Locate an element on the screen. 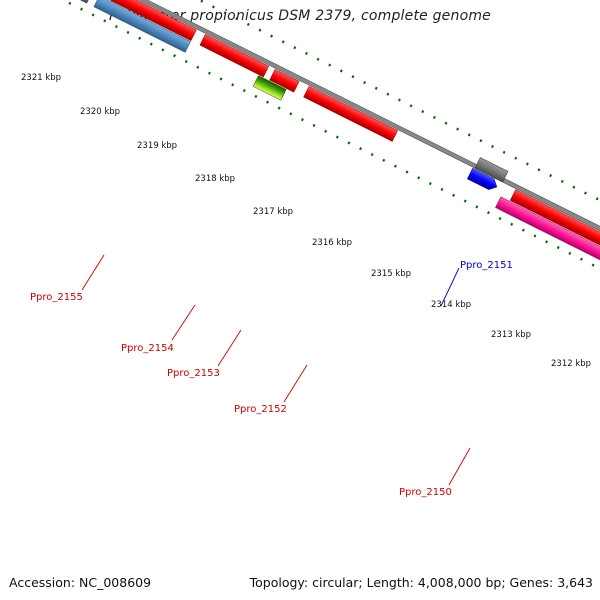 The width and height of the screenshot is (600, 600). accession-text: Accession: NC_008609 is located at coordinates (80, 582).